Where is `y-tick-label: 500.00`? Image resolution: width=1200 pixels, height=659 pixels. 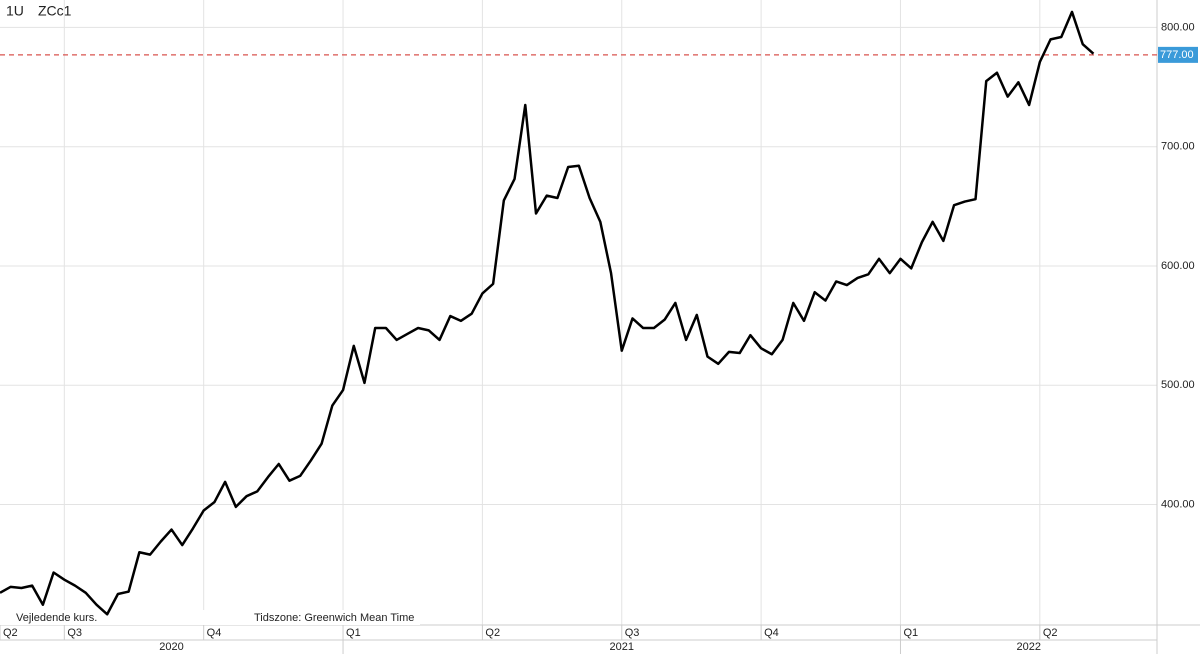 y-tick-label: 500.00 is located at coordinates (1178, 385).